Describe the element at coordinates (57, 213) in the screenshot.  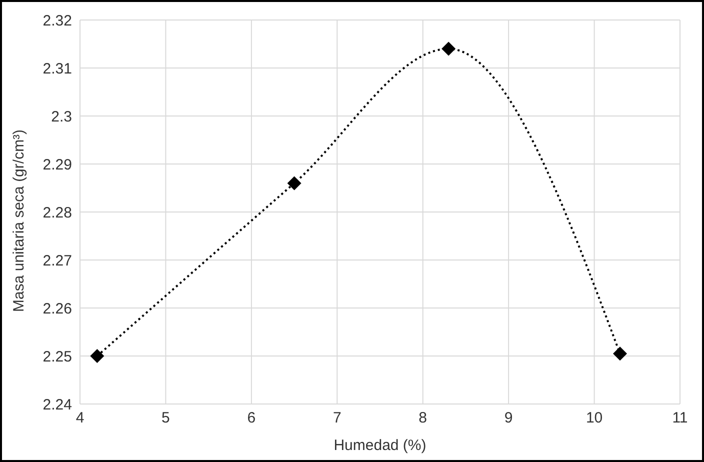
I see `y-tick-label: 2.28` at that location.